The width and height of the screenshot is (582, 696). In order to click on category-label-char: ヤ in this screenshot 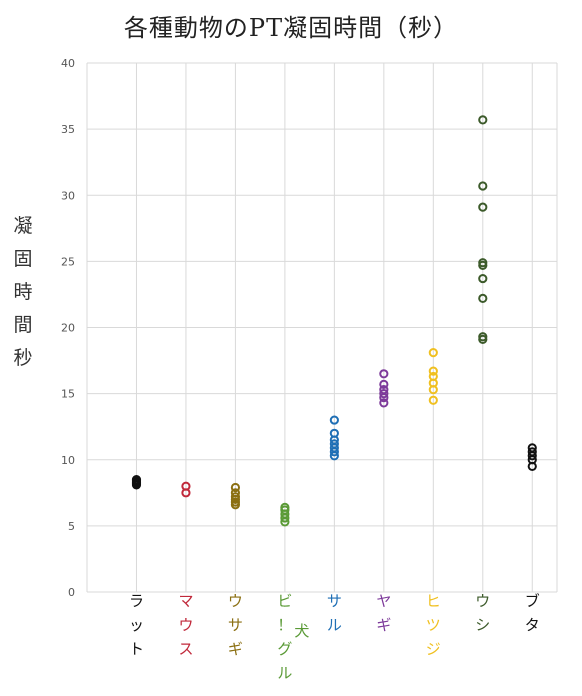, I will do `click(383, 601)`.